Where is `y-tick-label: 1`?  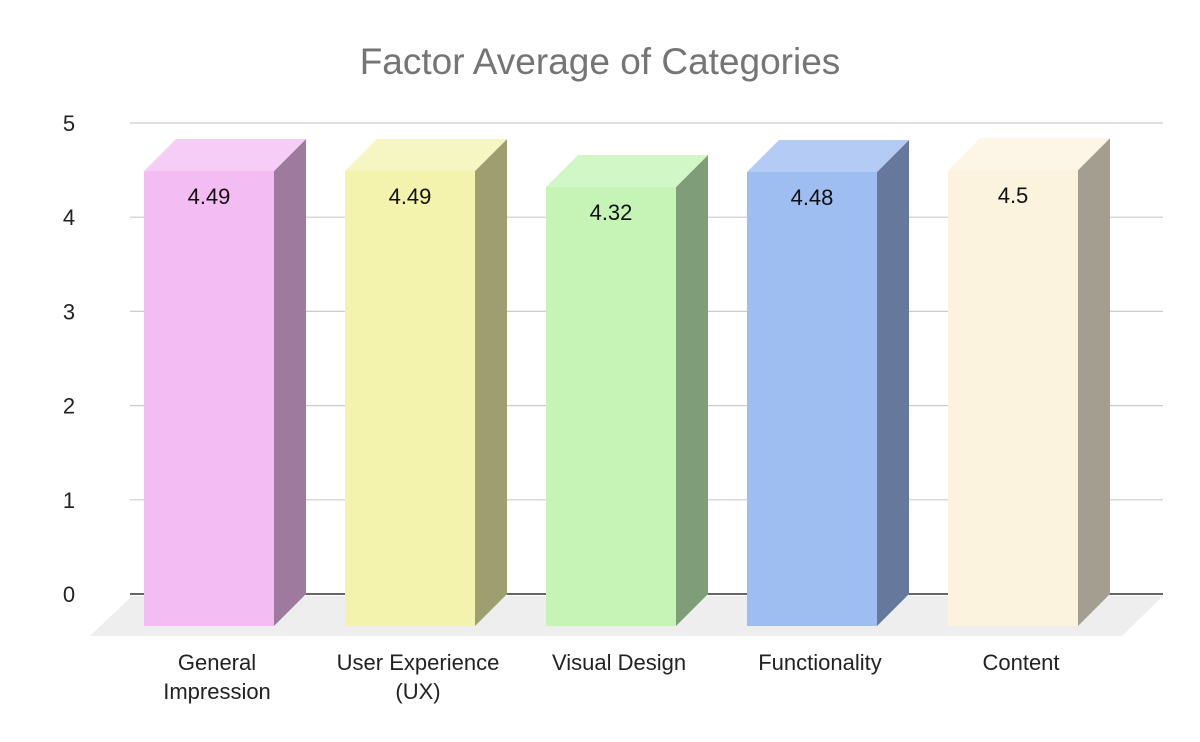 y-tick-label: 1 is located at coordinates (69, 500).